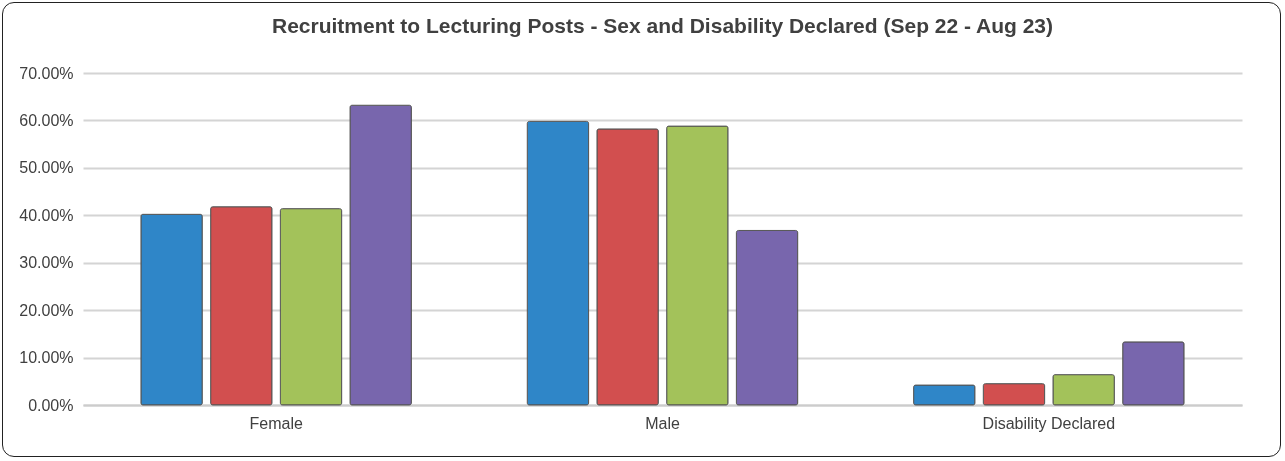 The image size is (1285, 461). What do you see at coordinates (46, 310) in the screenshot?
I see `y-tick-label: 20.00%` at bounding box center [46, 310].